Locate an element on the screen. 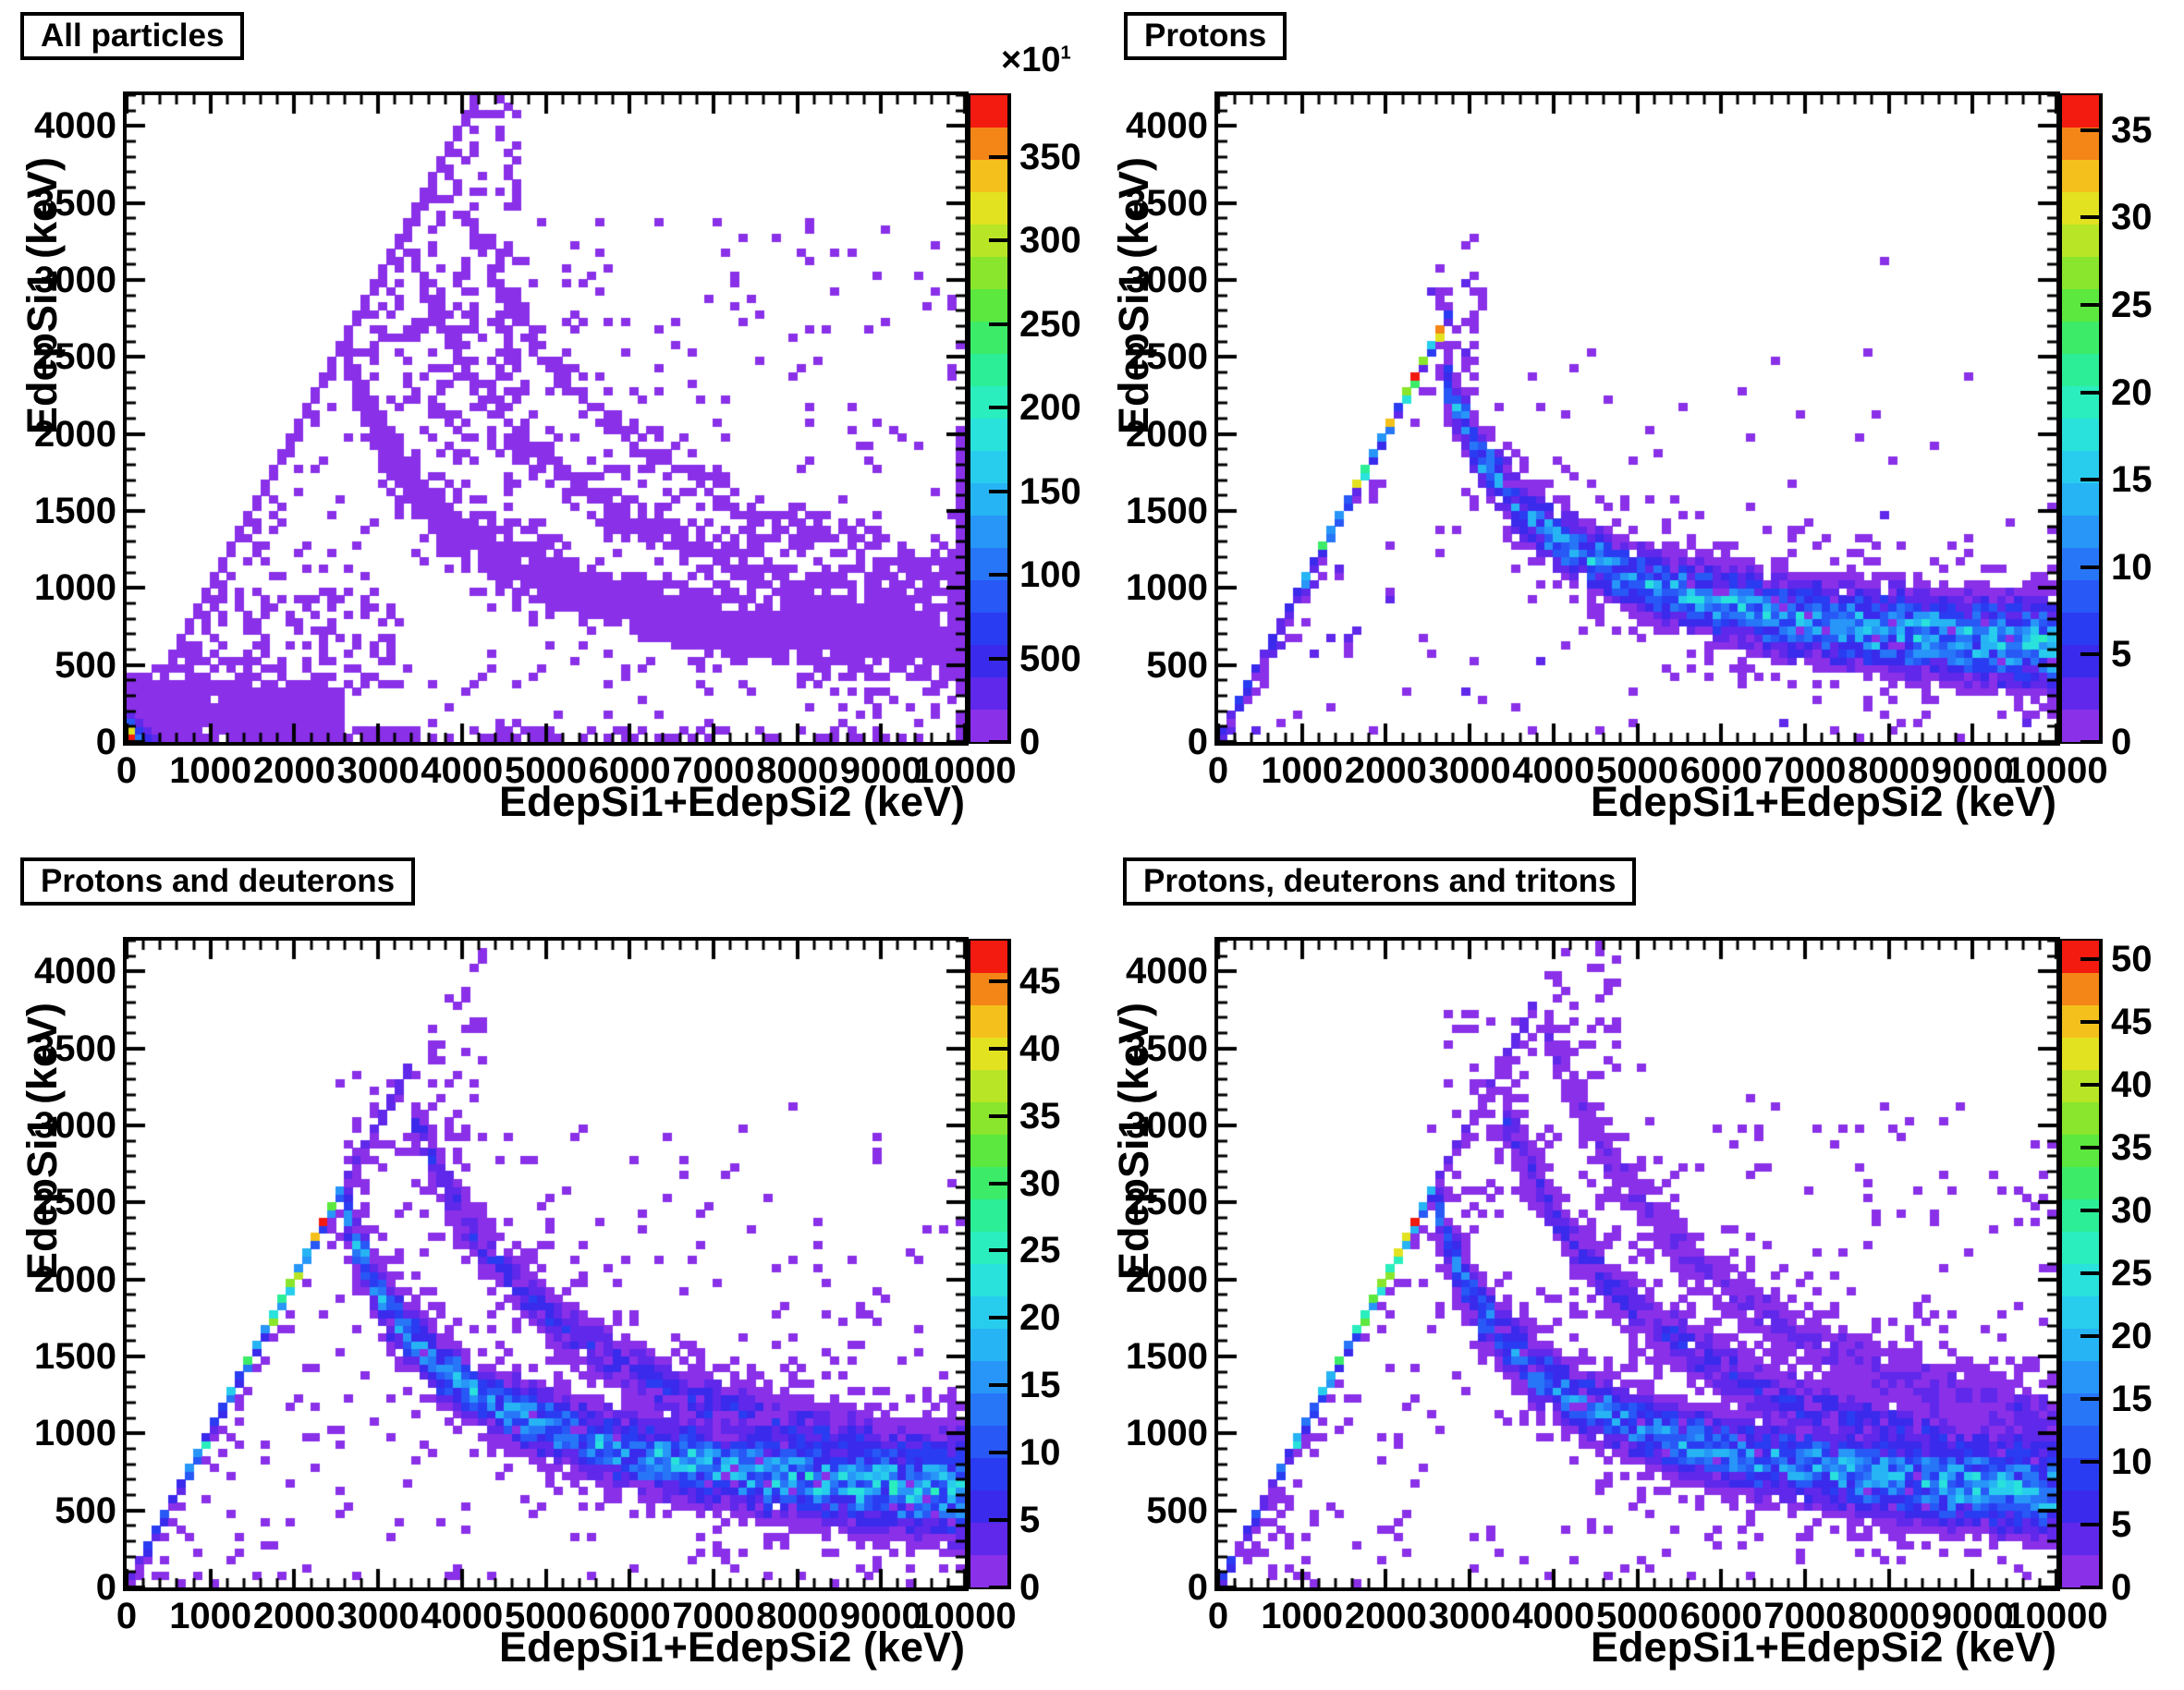  plot-title: Protons, deuterons and tritons is located at coordinates (1380, 881).